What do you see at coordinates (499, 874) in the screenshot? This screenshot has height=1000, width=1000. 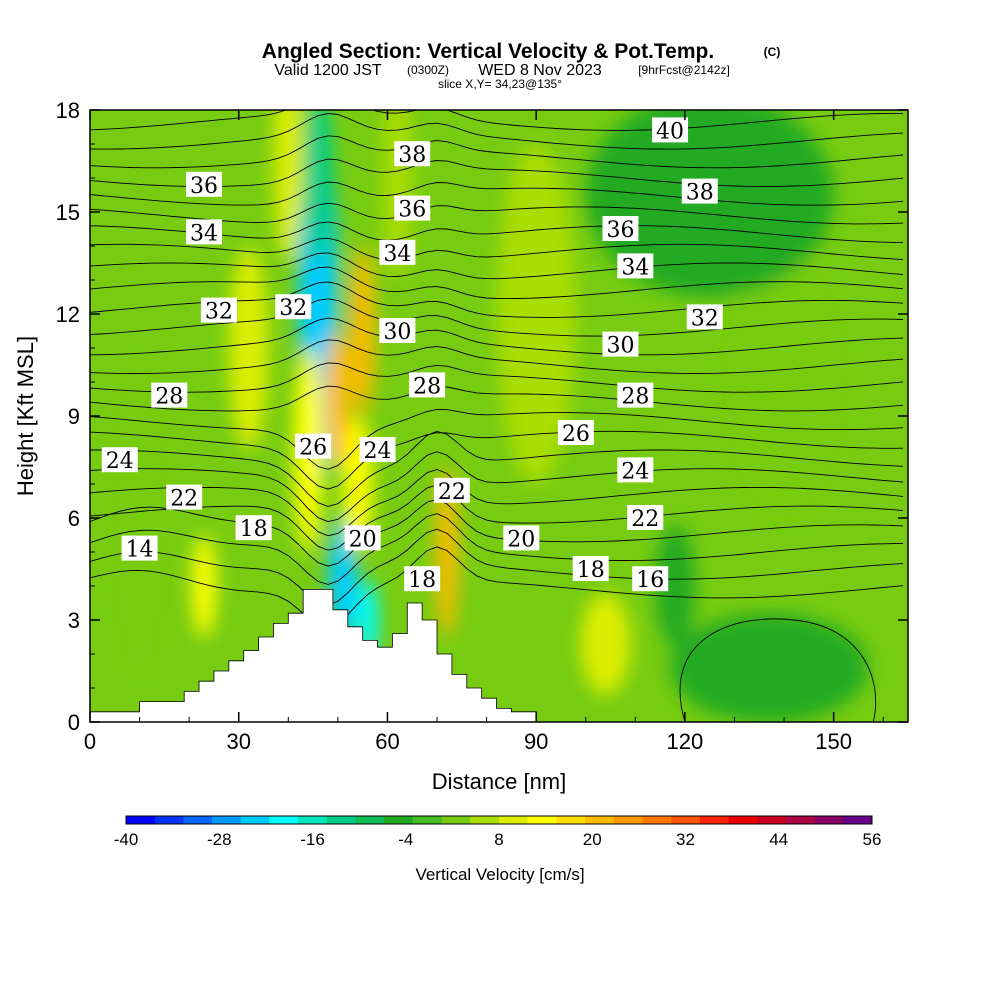 I see `colorbar-title: Vertical Velocity [cm/s]` at bounding box center [499, 874].